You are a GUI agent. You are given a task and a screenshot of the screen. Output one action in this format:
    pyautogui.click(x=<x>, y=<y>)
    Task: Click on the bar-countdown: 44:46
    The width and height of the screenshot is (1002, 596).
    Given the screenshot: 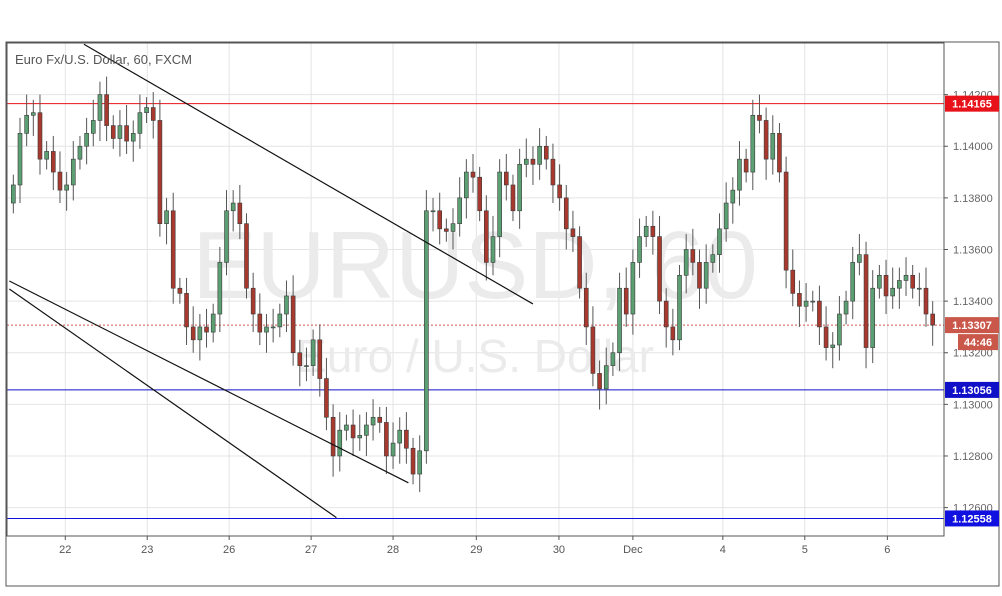 What is the action you would take?
    pyautogui.click(x=978, y=343)
    